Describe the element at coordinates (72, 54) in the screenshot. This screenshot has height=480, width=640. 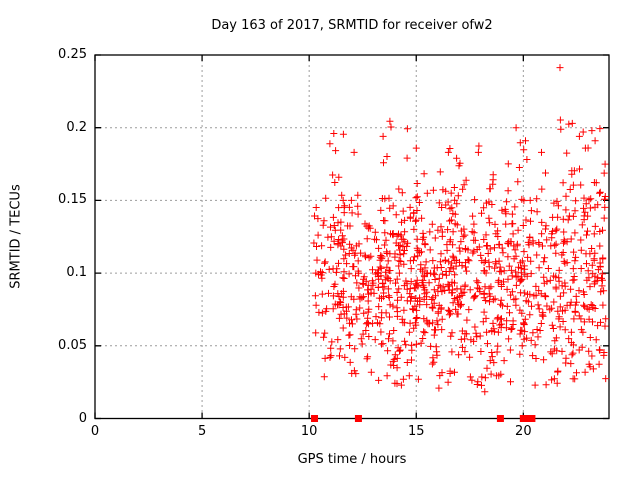
I see `y-tick-label: 0.25` at that location.